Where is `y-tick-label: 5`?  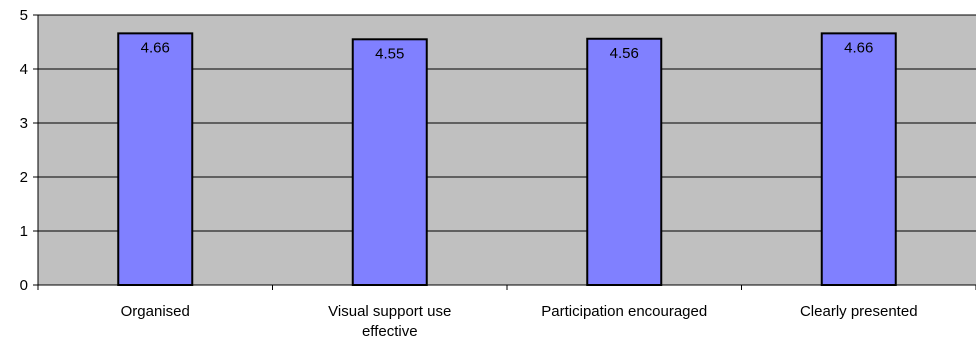
y-tick-label: 5 is located at coordinates (24, 15).